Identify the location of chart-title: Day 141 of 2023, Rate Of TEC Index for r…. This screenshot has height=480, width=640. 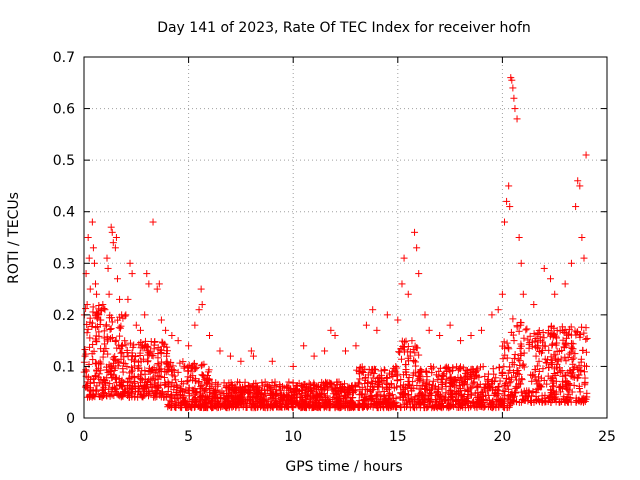
(344, 28).